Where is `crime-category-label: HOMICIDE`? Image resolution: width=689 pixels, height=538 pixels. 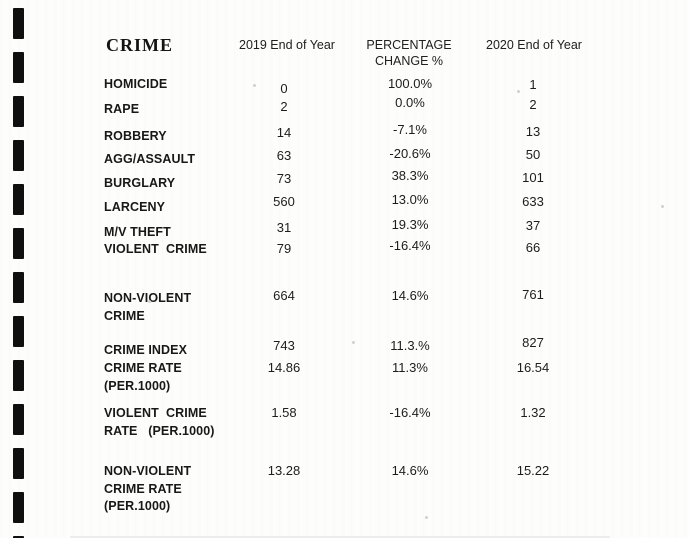
crime-category-label: HOMICIDE is located at coordinates (135, 85).